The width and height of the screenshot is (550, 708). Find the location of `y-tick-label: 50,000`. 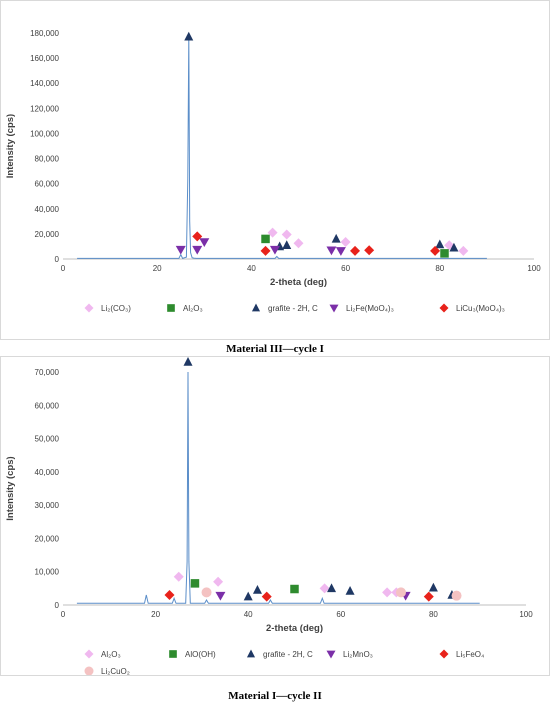

y-tick-label: 50,000 is located at coordinates (47, 439).